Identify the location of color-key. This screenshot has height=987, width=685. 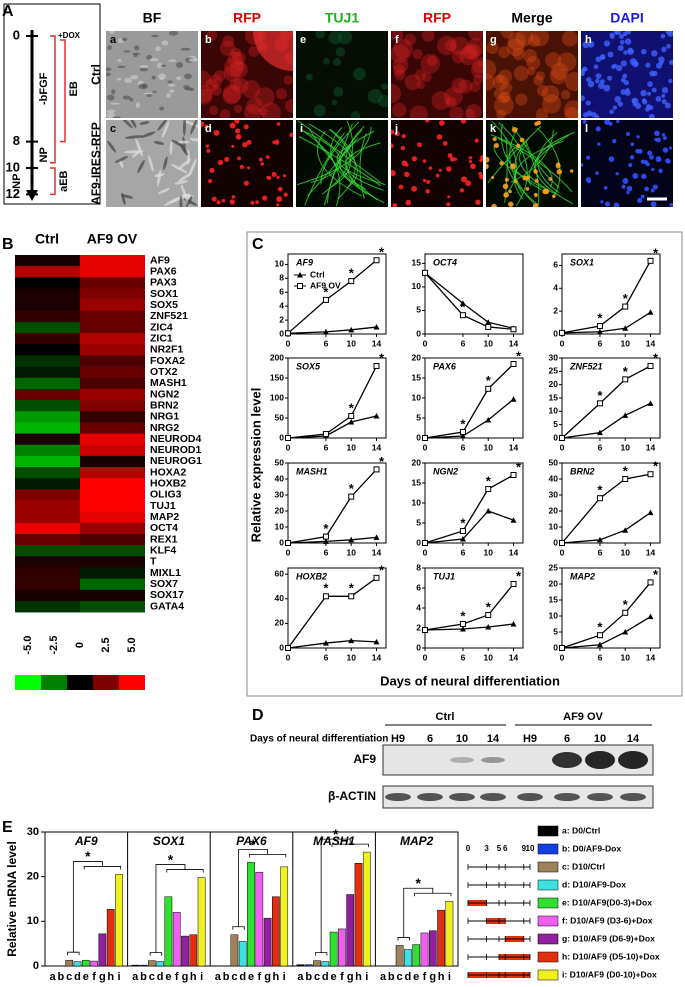
(132, 682).